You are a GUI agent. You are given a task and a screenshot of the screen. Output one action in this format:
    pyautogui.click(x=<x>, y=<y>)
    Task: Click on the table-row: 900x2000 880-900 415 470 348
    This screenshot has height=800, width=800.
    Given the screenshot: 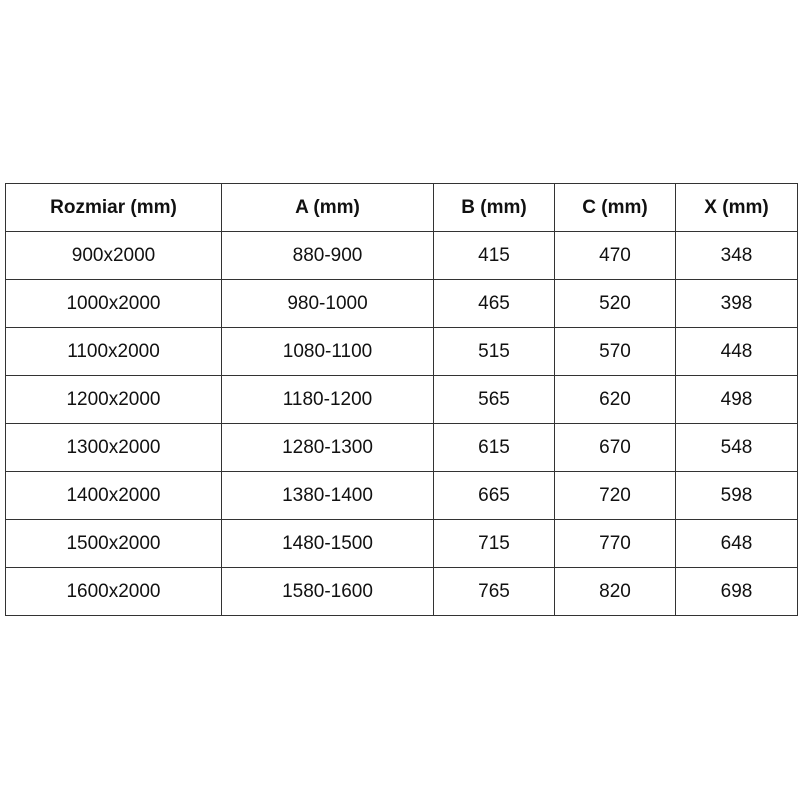 What is the action you would take?
    pyautogui.click(x=401, y=255)
    